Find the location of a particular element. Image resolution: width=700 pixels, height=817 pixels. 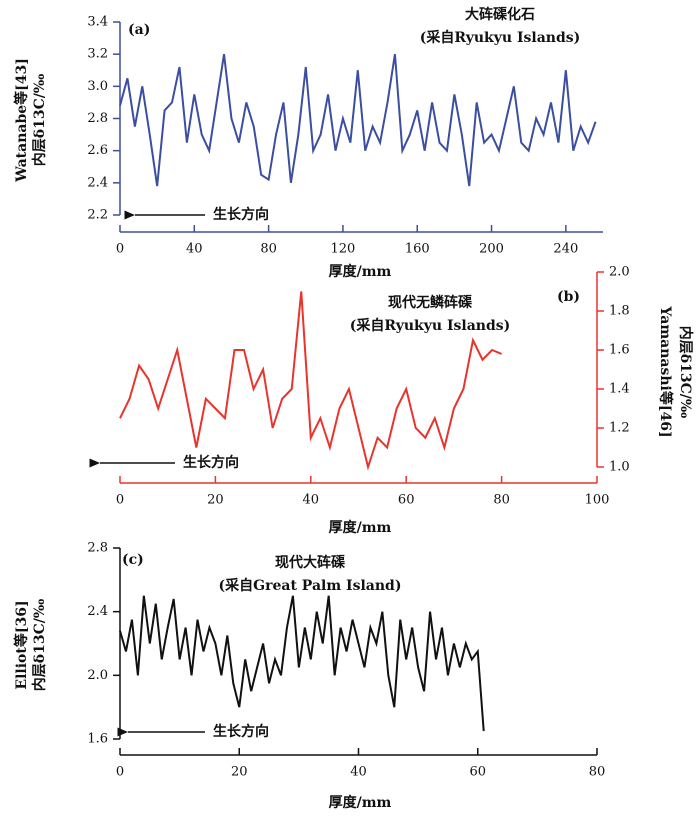

y-tick-label: 1.4 is located at coordinates (619, 389).